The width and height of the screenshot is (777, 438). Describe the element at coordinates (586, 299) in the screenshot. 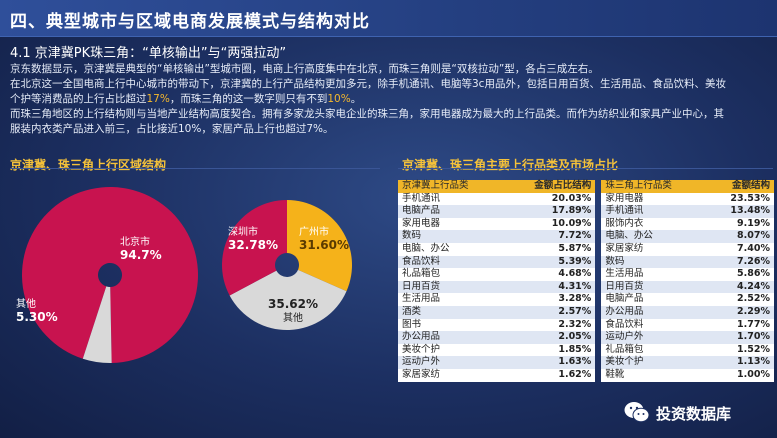

I see `table-row: 生活用品 3.28% 电脑产品 2.52%` at that location.